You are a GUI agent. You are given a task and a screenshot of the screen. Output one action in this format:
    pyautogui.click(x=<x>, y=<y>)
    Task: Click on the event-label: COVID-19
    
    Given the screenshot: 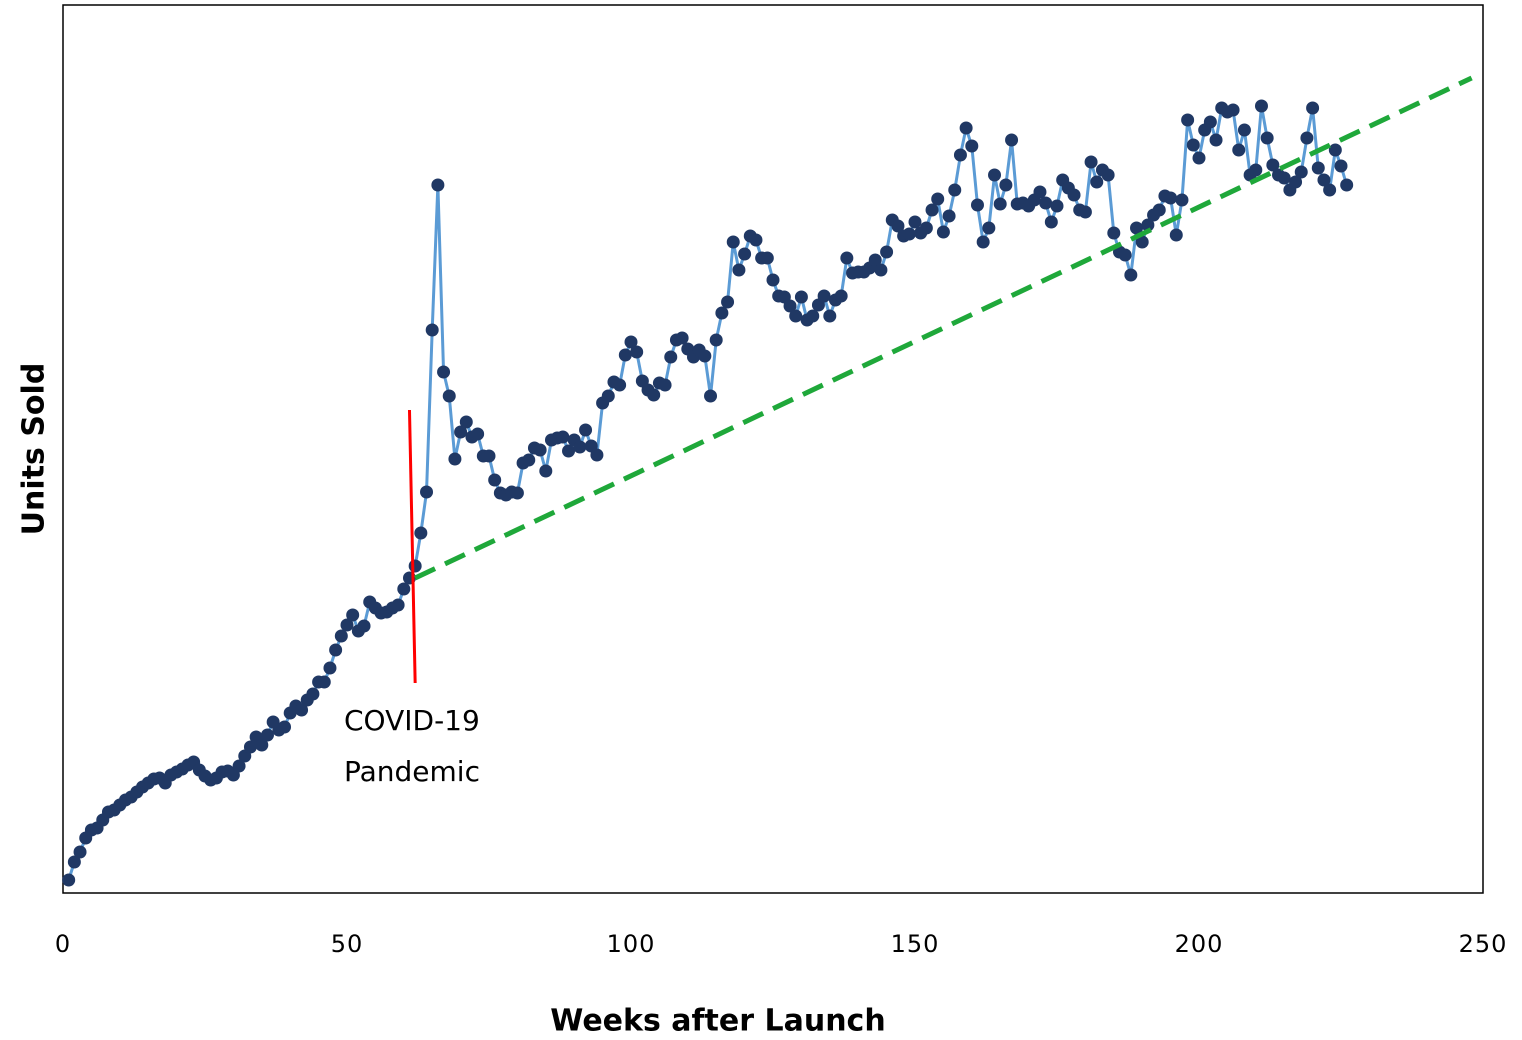 What is the action you would take?
    pyautogui.click(x=412, y=720)
    